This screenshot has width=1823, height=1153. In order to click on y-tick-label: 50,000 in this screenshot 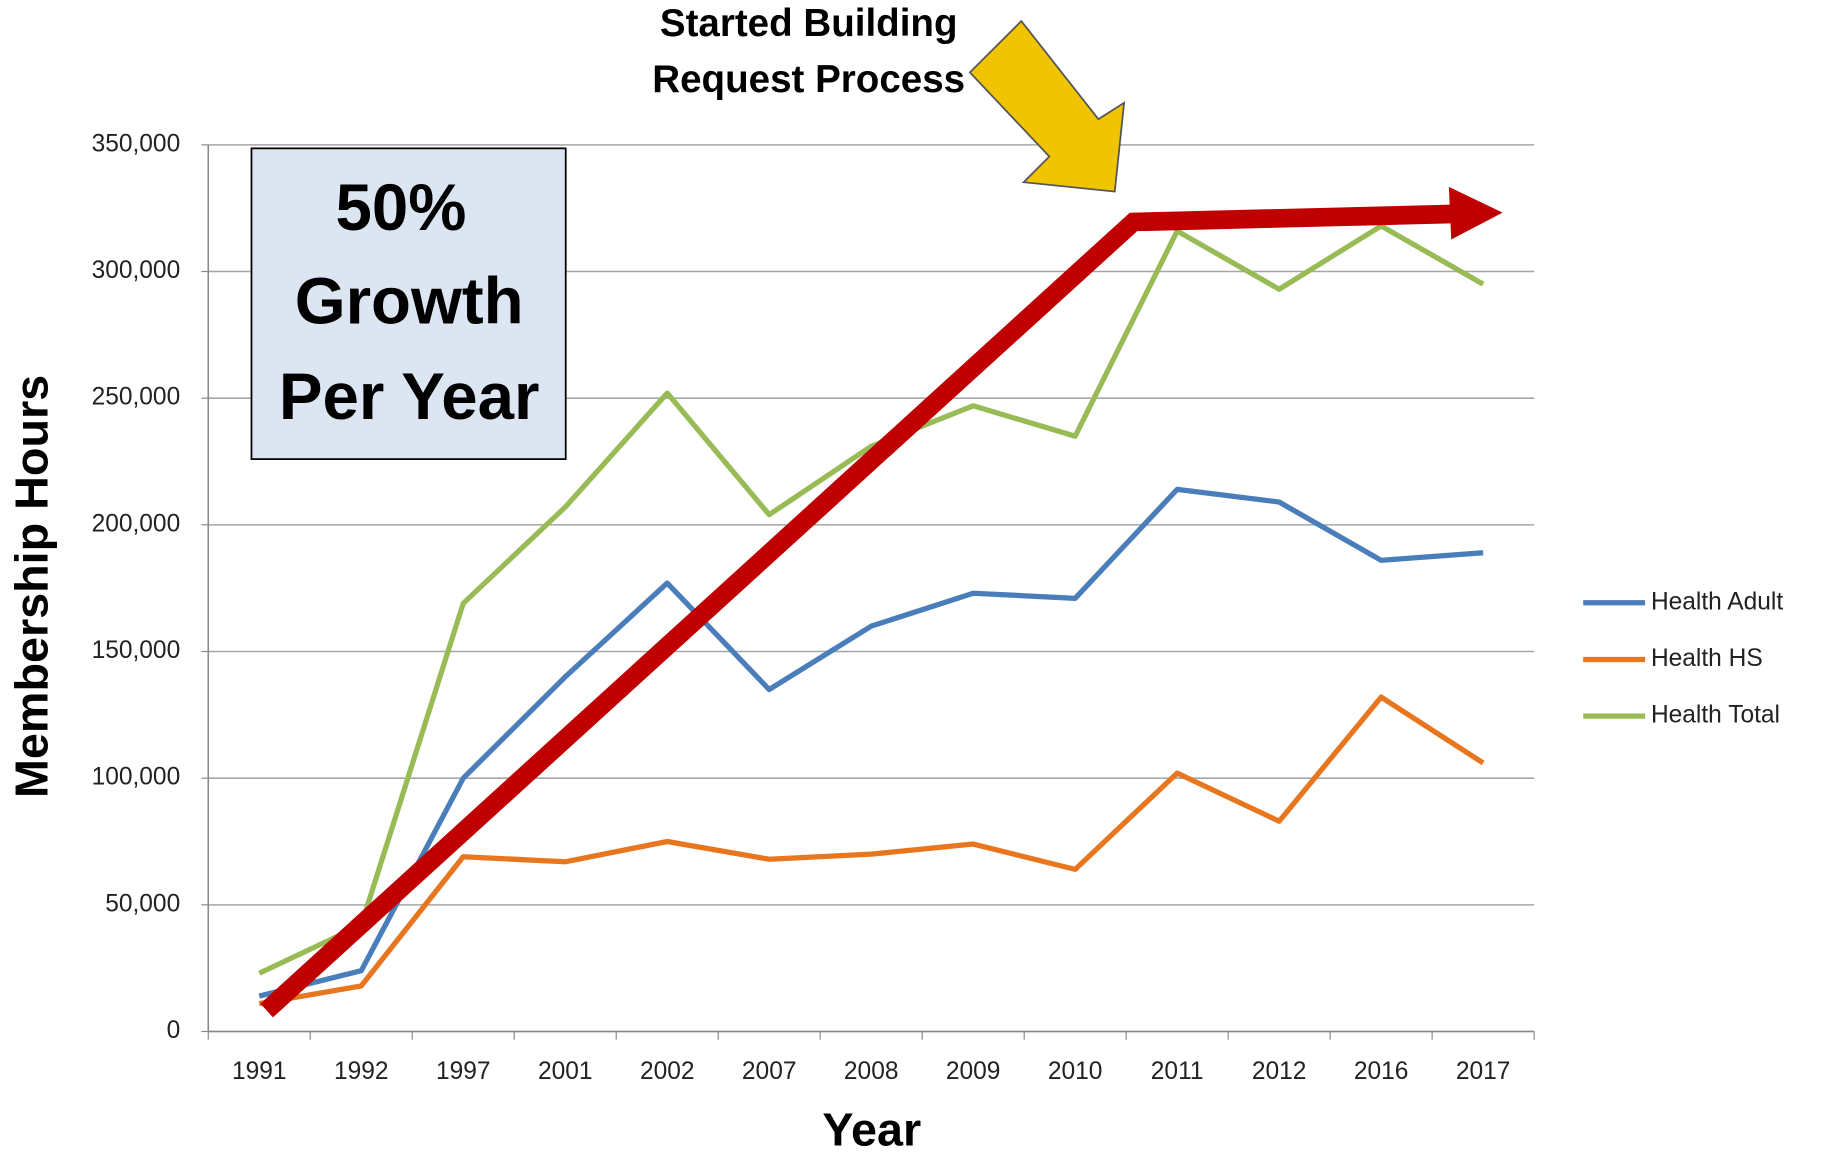, I will do `click(142, 903)`.